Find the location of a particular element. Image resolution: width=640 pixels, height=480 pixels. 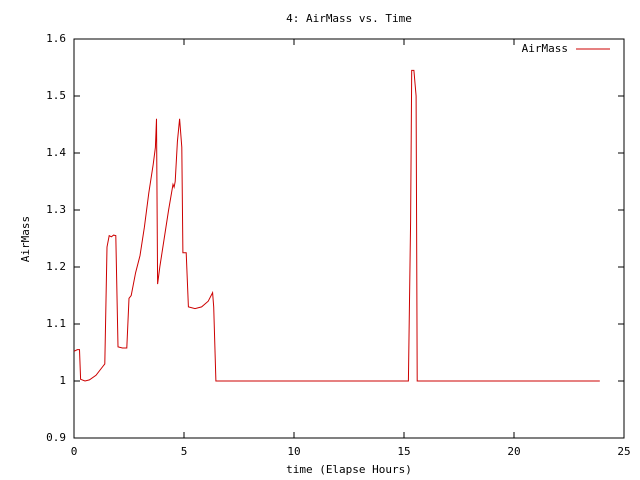

y-axis-label: AirMass is located at coordinates (25, 239).